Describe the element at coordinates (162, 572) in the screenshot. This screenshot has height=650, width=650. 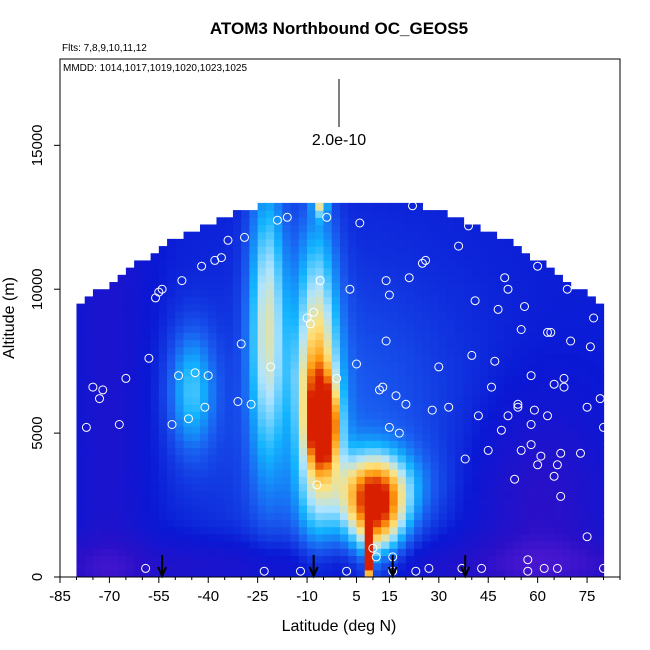
I see `flight-arrow-head` at that location.